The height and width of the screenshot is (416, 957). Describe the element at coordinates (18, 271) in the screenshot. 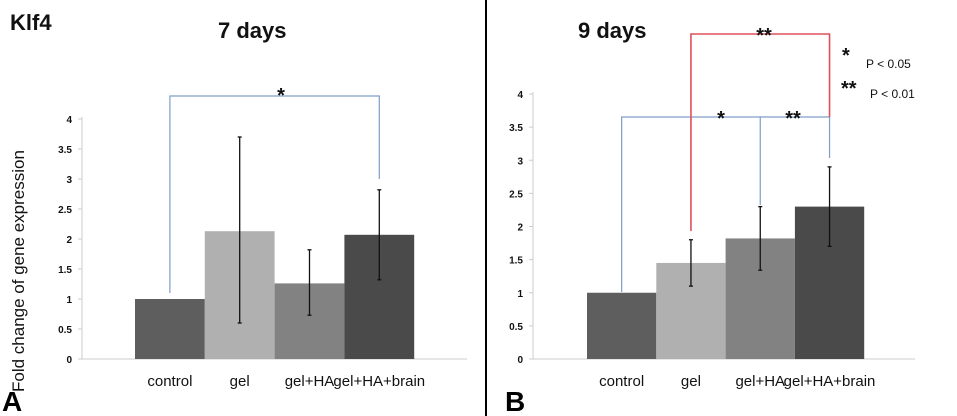

I see `y-axis-label: Fold change of gene expression` at that location.